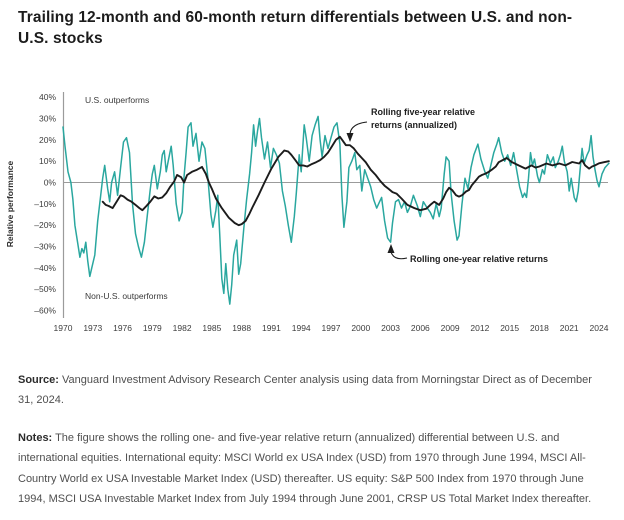  What do you see at coordinates (390, 328) in the screenshot?
I see `x-tick-label: 2003` at bounding box center [390, 328].